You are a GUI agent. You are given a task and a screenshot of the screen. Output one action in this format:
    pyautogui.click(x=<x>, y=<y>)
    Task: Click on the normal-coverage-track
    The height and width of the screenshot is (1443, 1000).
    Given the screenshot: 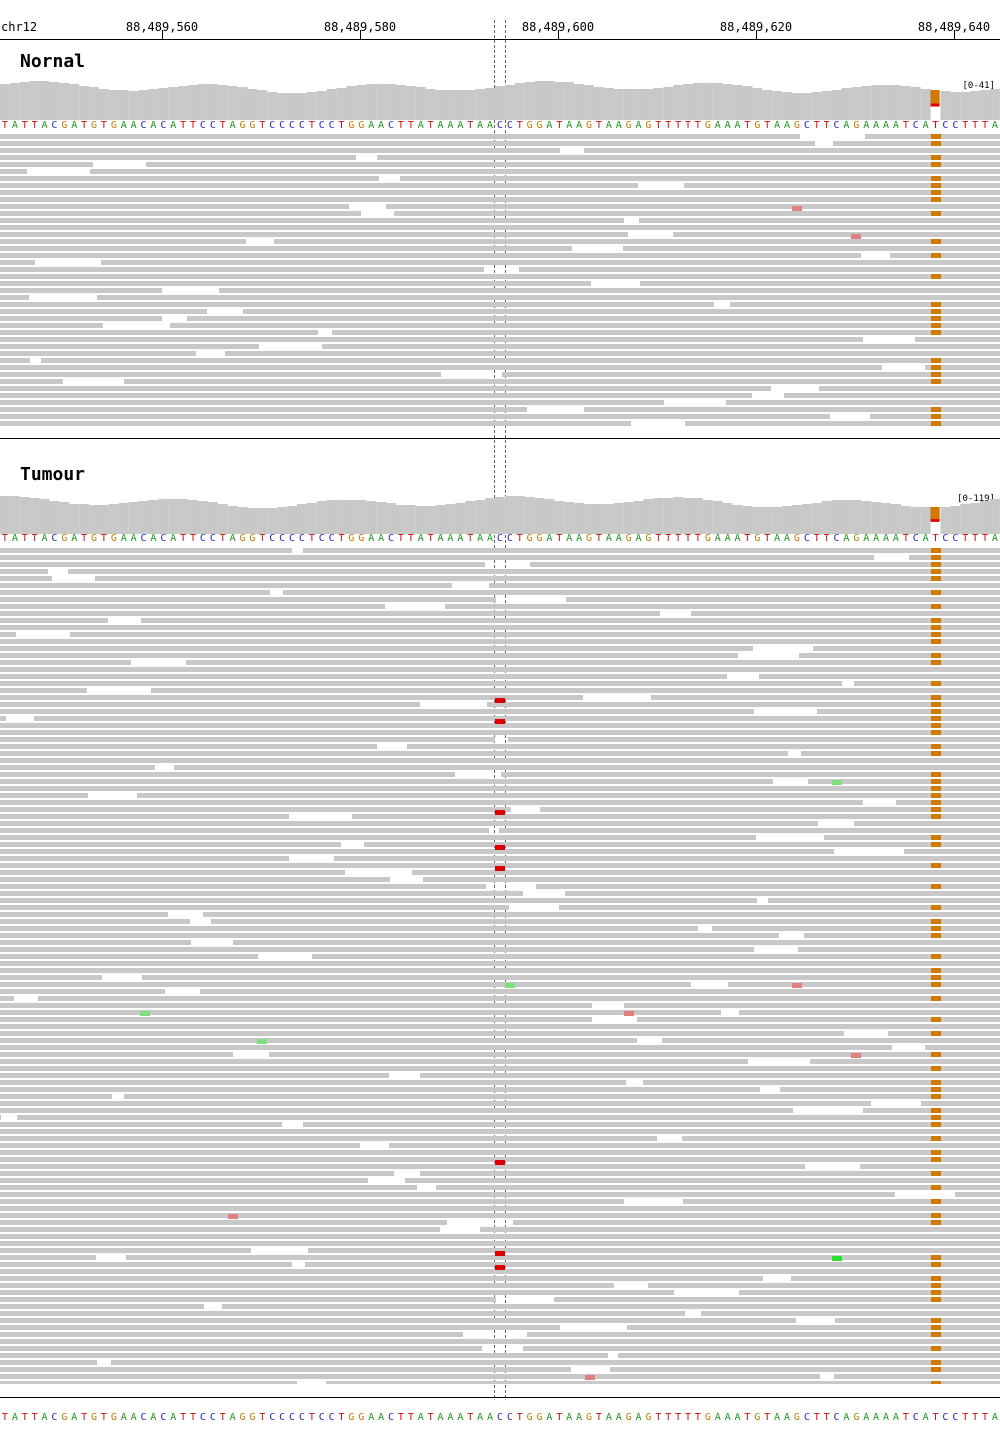 What is the action you would take?
    pyautogui.click(x=500, y=100)
    